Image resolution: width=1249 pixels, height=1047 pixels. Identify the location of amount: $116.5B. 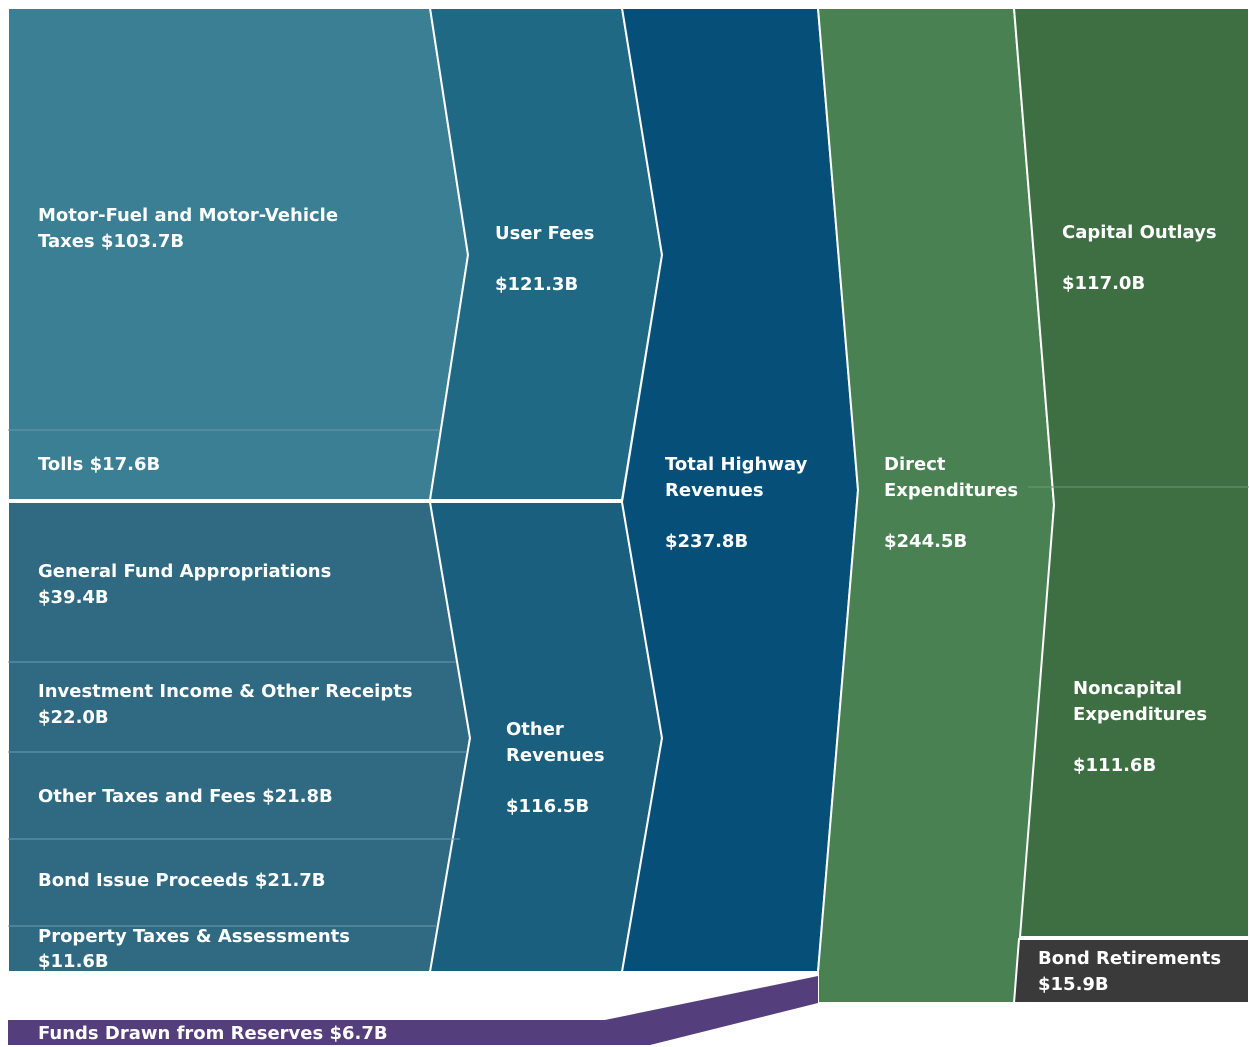
(548, 806).